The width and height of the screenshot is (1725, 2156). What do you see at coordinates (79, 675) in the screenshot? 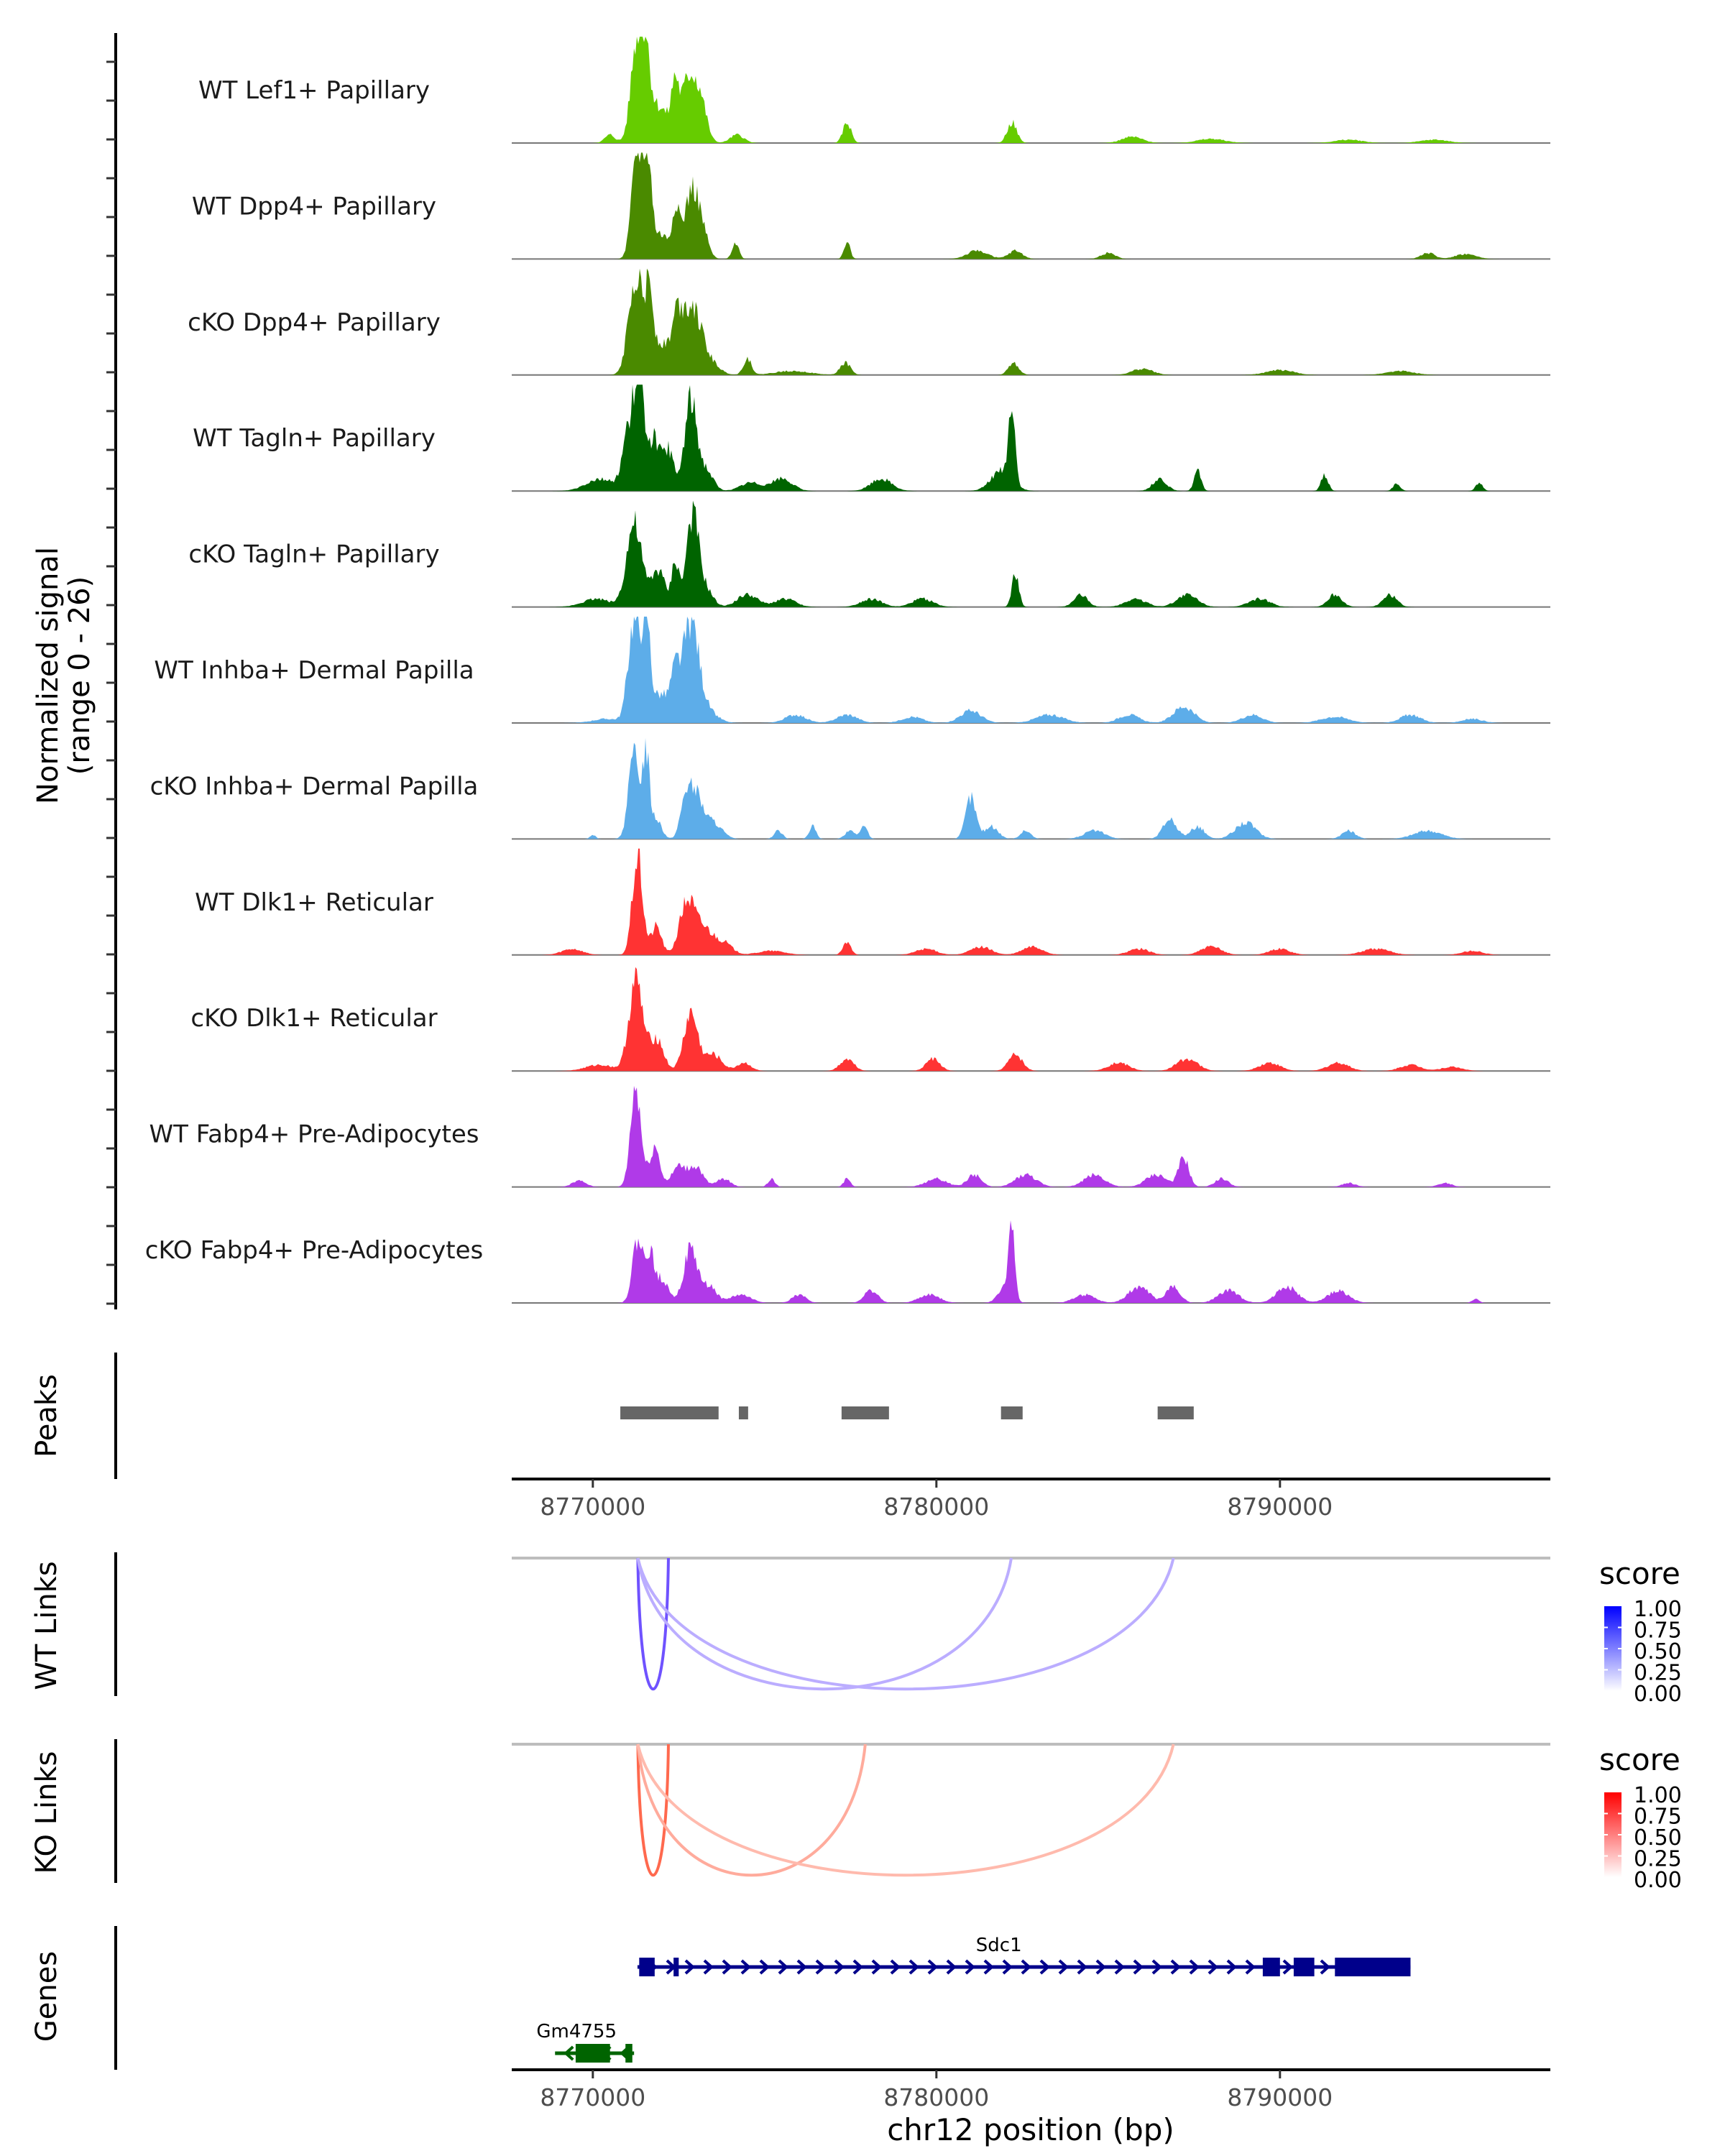
I see `y-axis-title-line2: (range 0 - 26)` at bounding box center [79, 675].